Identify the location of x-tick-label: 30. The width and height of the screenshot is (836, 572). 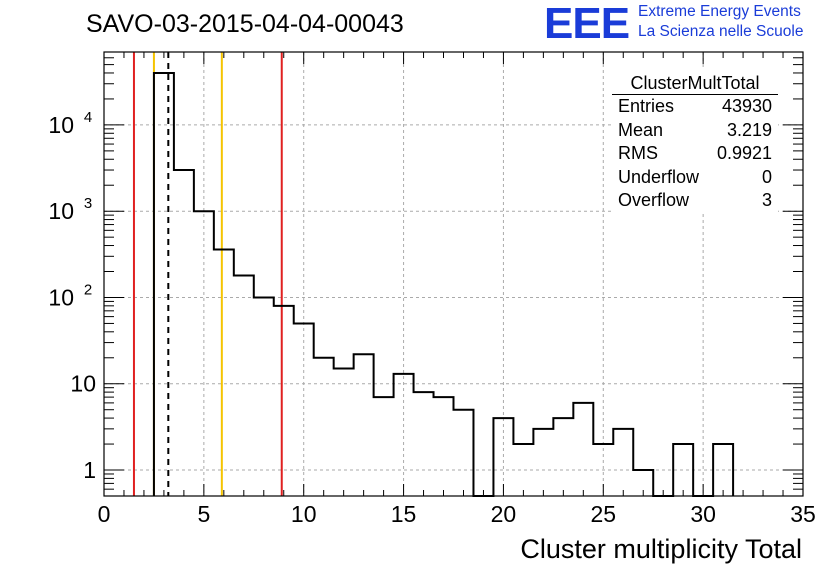
(703, 514).